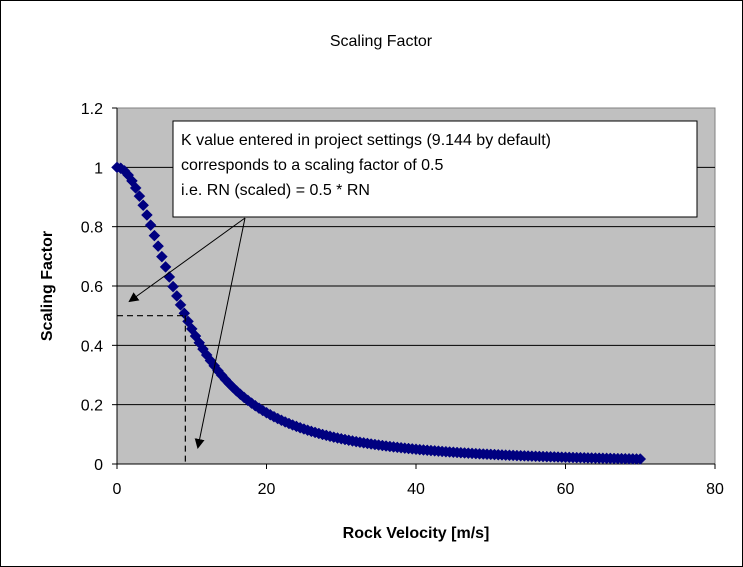  I want to click on y-tick-label-1: 0.2, so click(92, 406).